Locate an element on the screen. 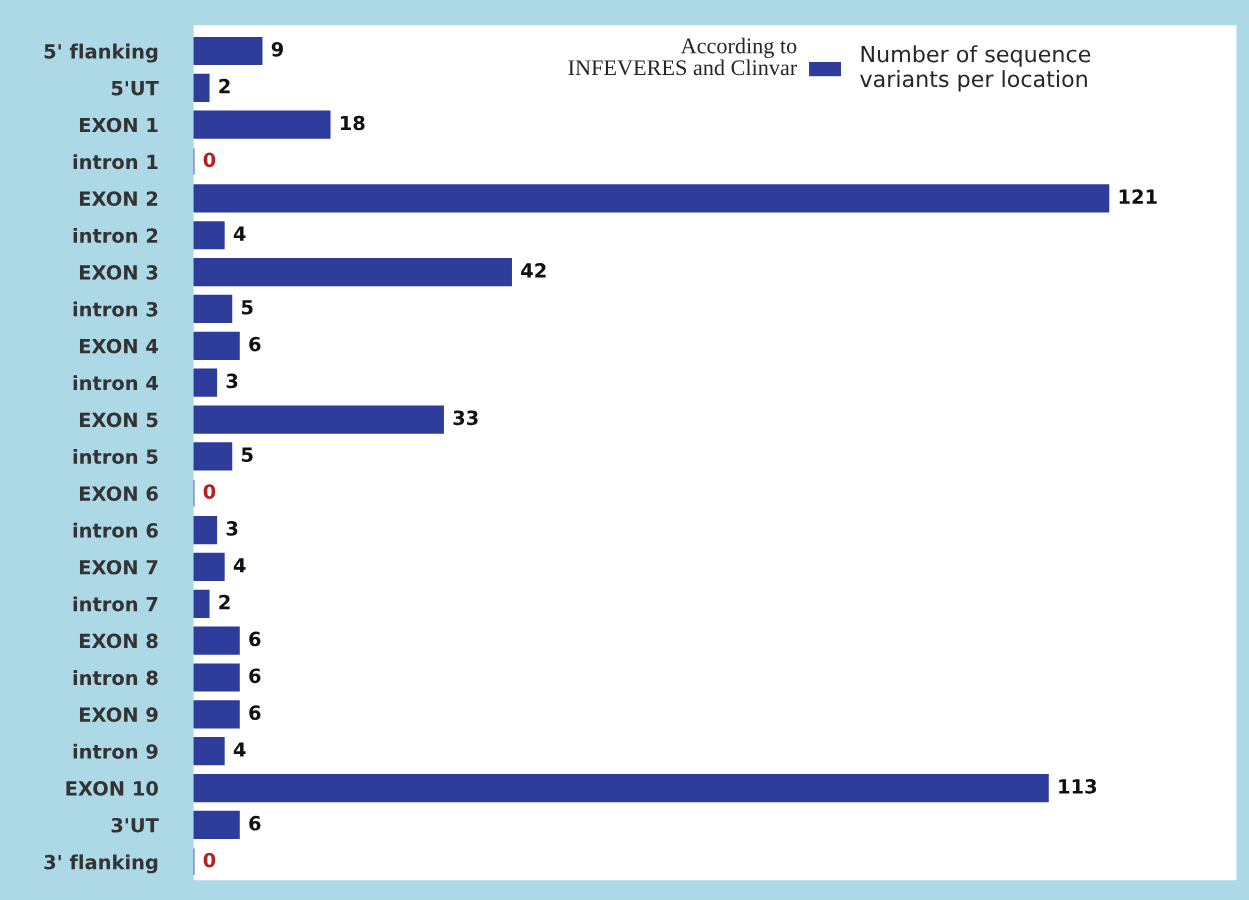 This screenshot has height=900, width=1249. y-tick-label: EXON 9 is located at coordinates (118, 715).